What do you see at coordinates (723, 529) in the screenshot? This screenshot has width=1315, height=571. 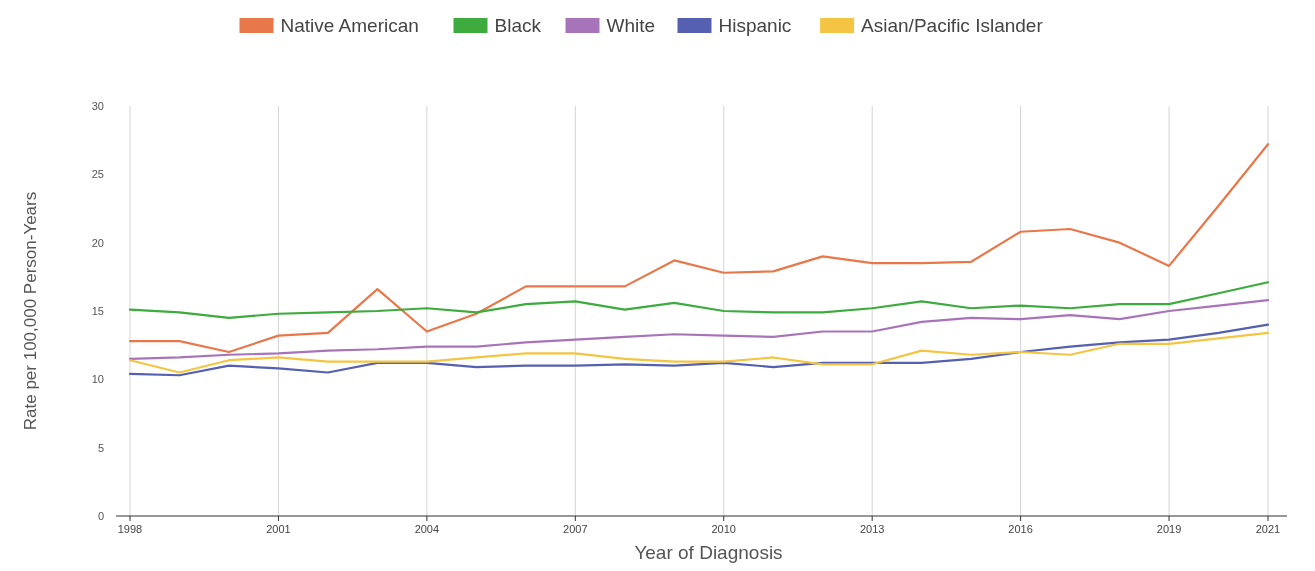 I see `x-tick-label: 2010` at bounding box center [723, 529].